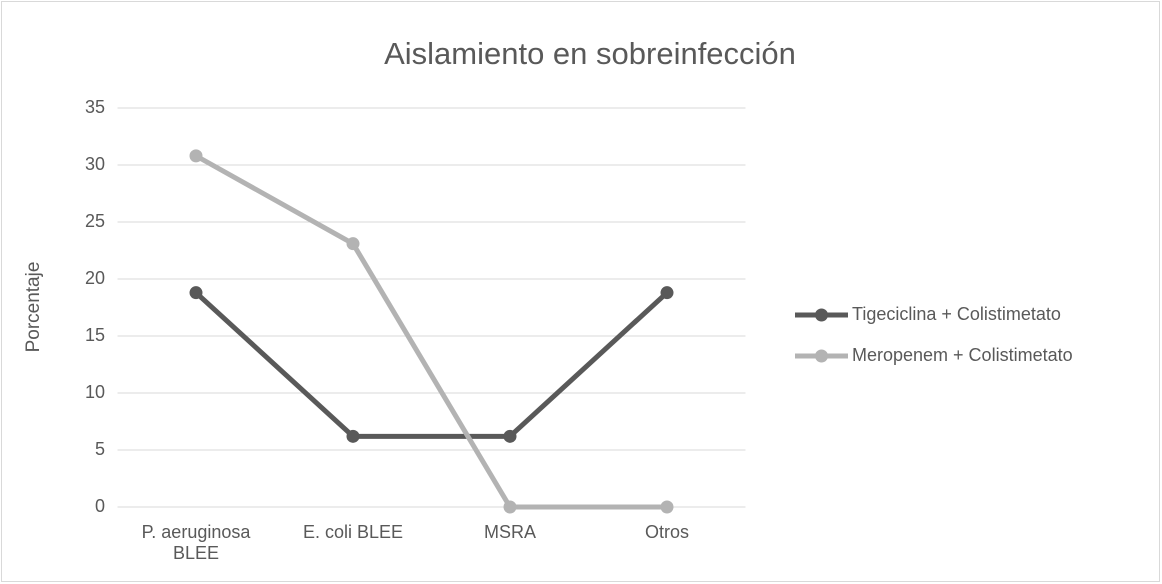  Describe the element at coordinates (666, 532) in the screenshot. I see `x-tick-label: Otros` at that location.